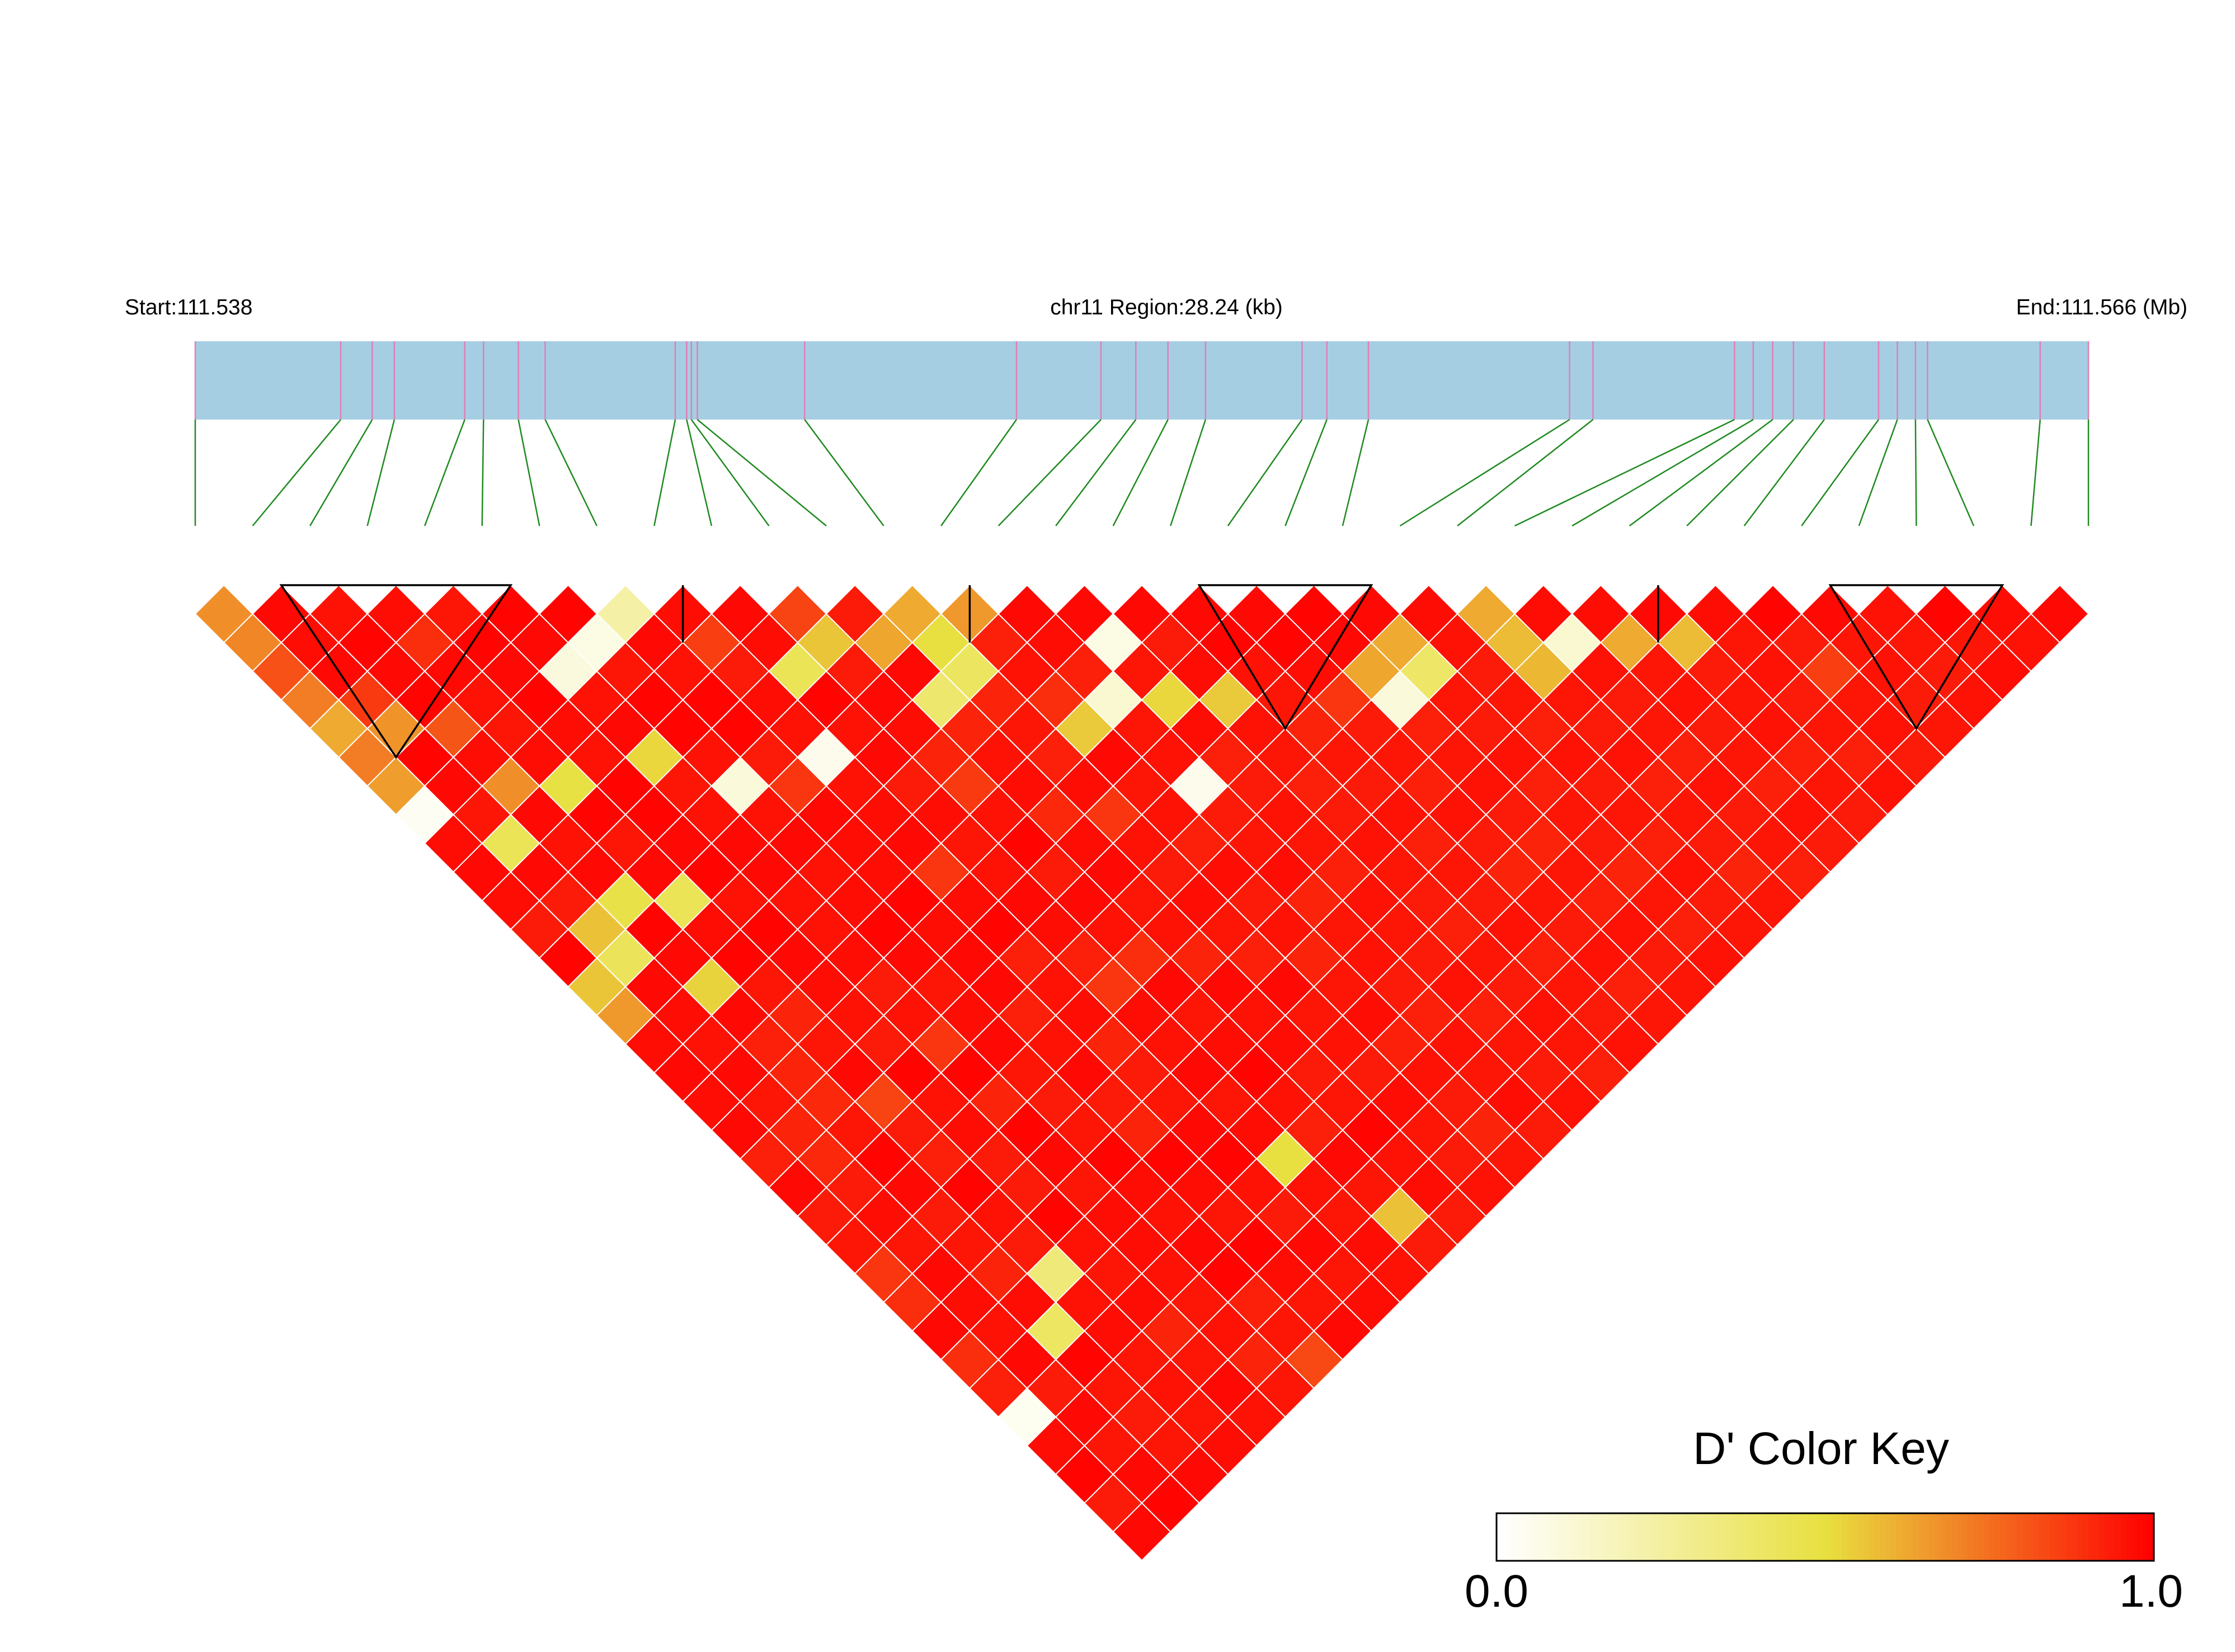 The image size is (2235, 1652). I want to click on gene-region-bar, so click(1141, 381).